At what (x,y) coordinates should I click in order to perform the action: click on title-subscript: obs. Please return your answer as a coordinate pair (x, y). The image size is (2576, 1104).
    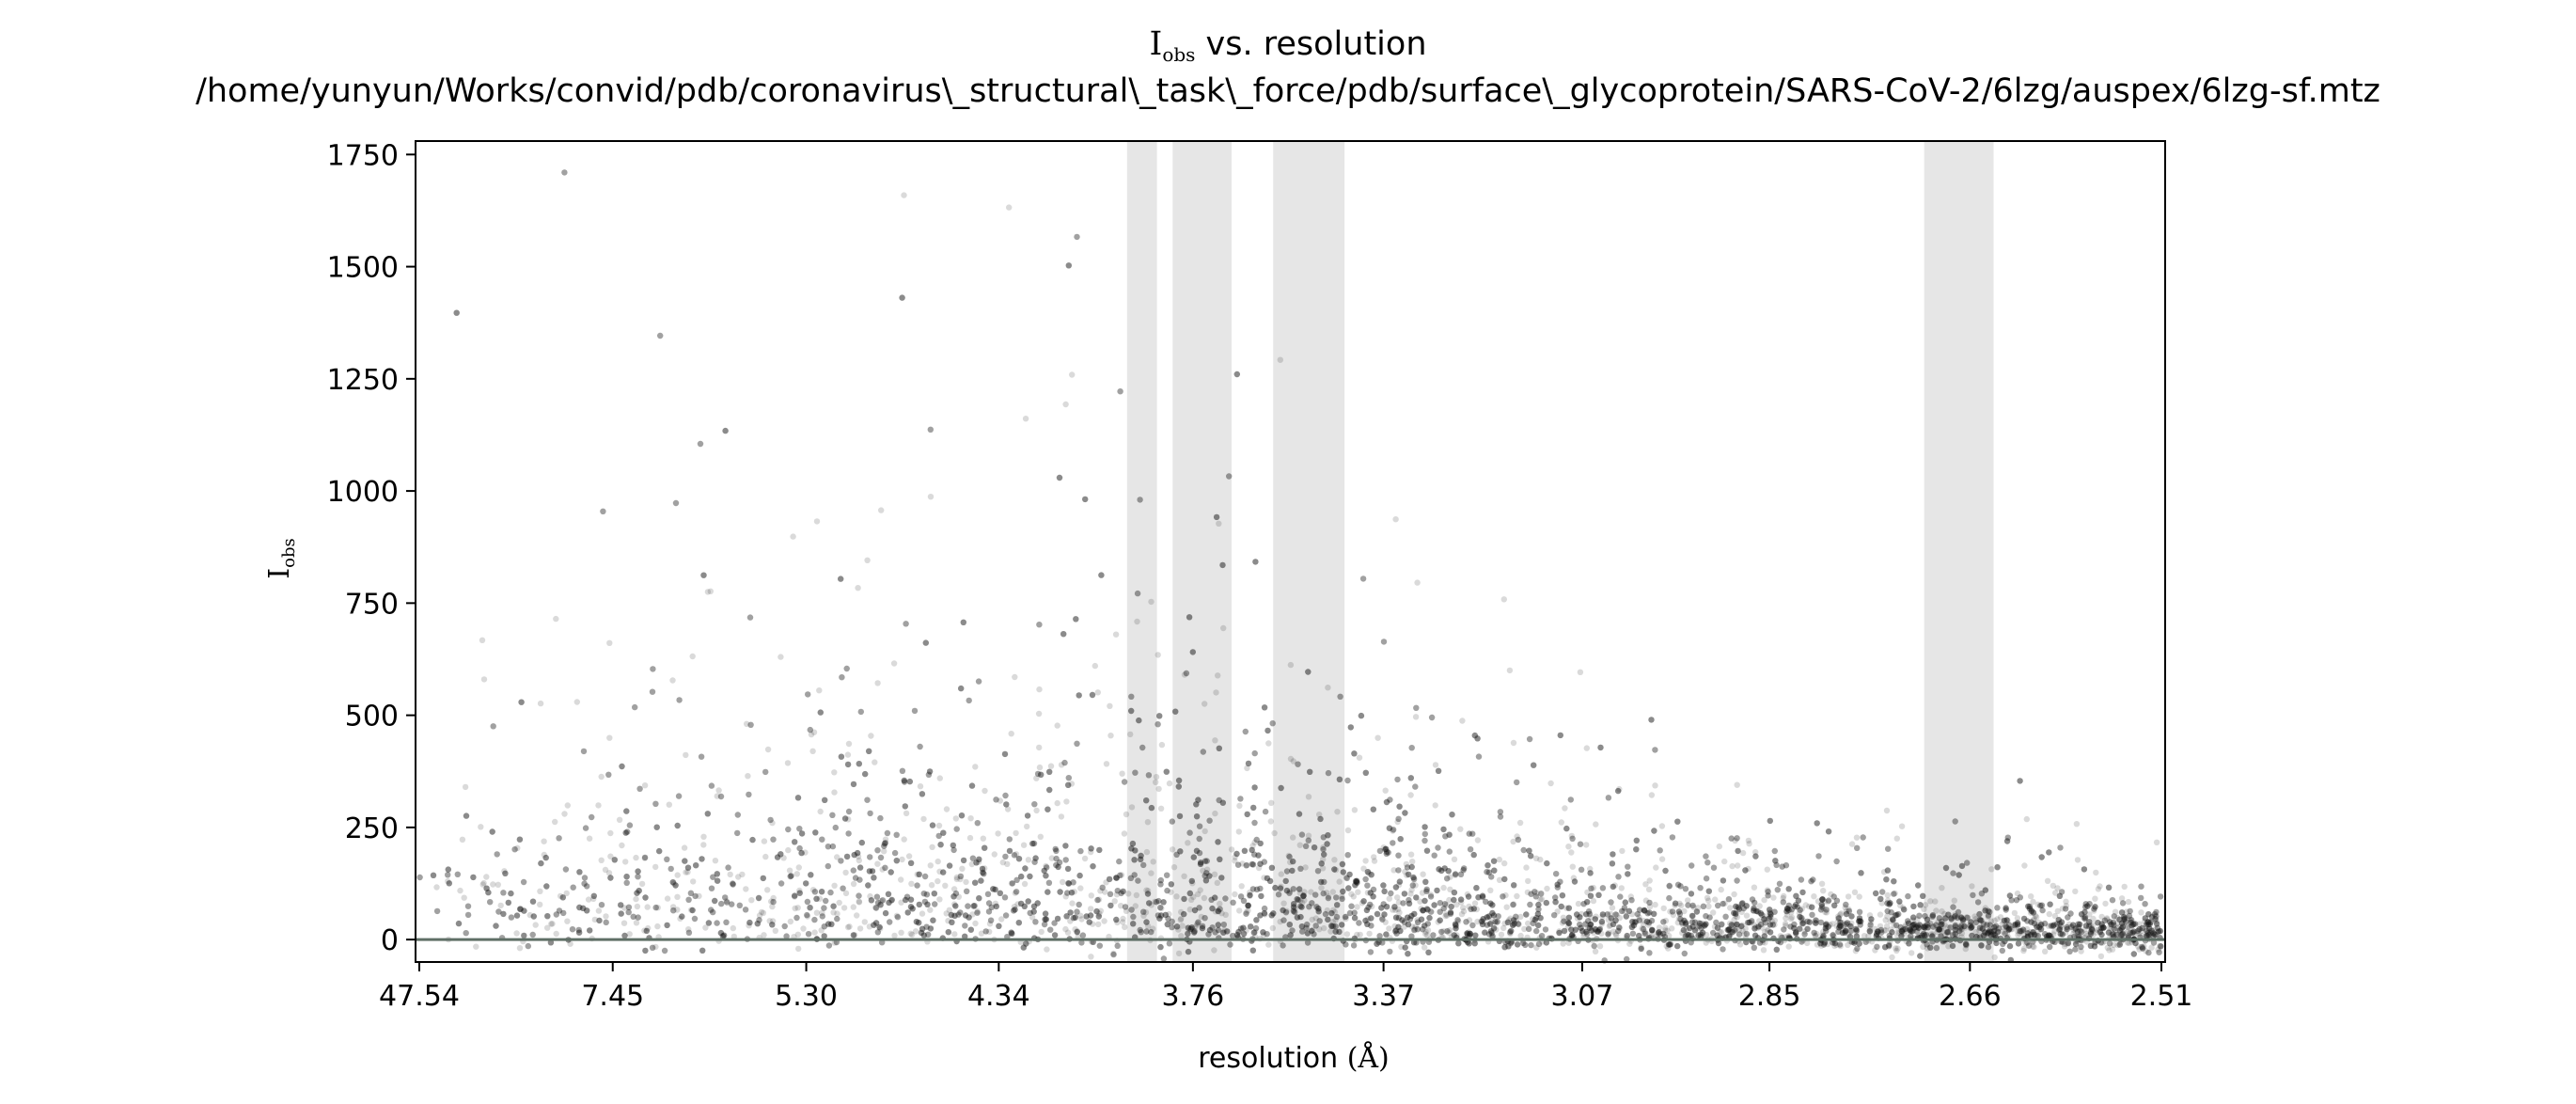
    Looking at the image, I should click on (1178, 54).